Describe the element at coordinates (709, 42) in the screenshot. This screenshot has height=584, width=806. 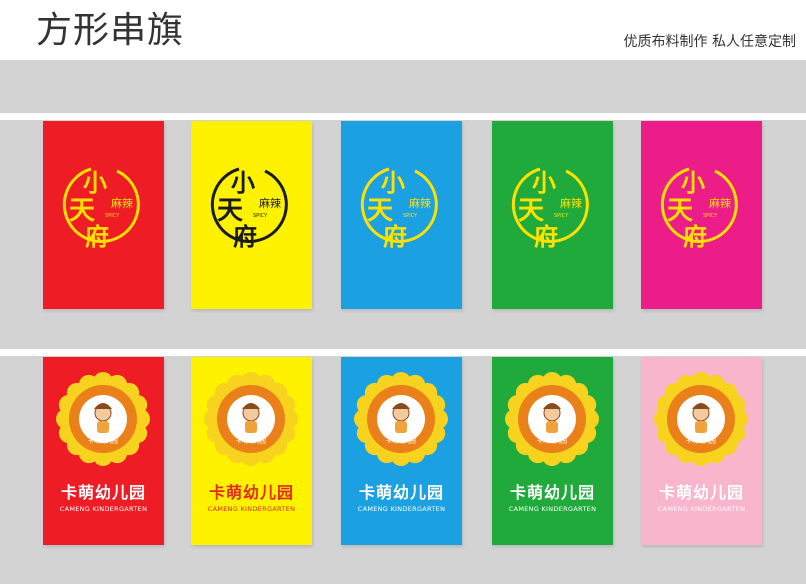
I see `page-subtitle: 优质布料制作 私人任意定制` at that location.